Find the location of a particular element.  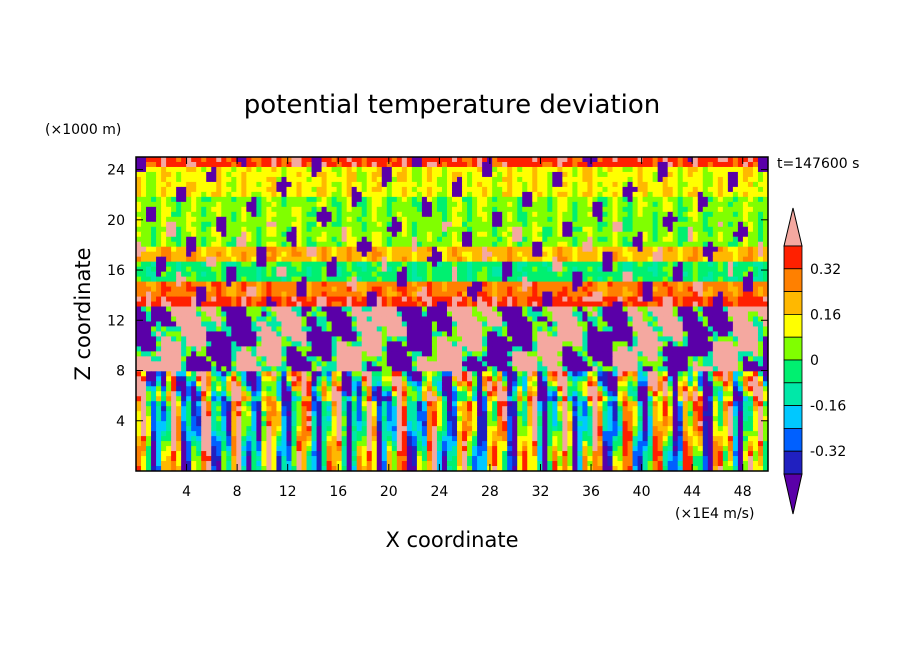

time-label: t=147600 s is located at coordinates (818, 164).